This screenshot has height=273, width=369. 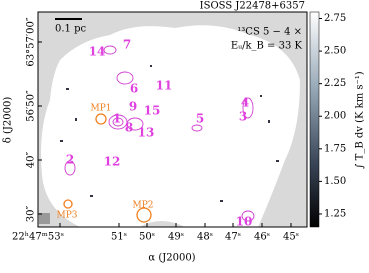 I want to click on colorbar-tick-label: 1.25, so click(x=335, y=213).